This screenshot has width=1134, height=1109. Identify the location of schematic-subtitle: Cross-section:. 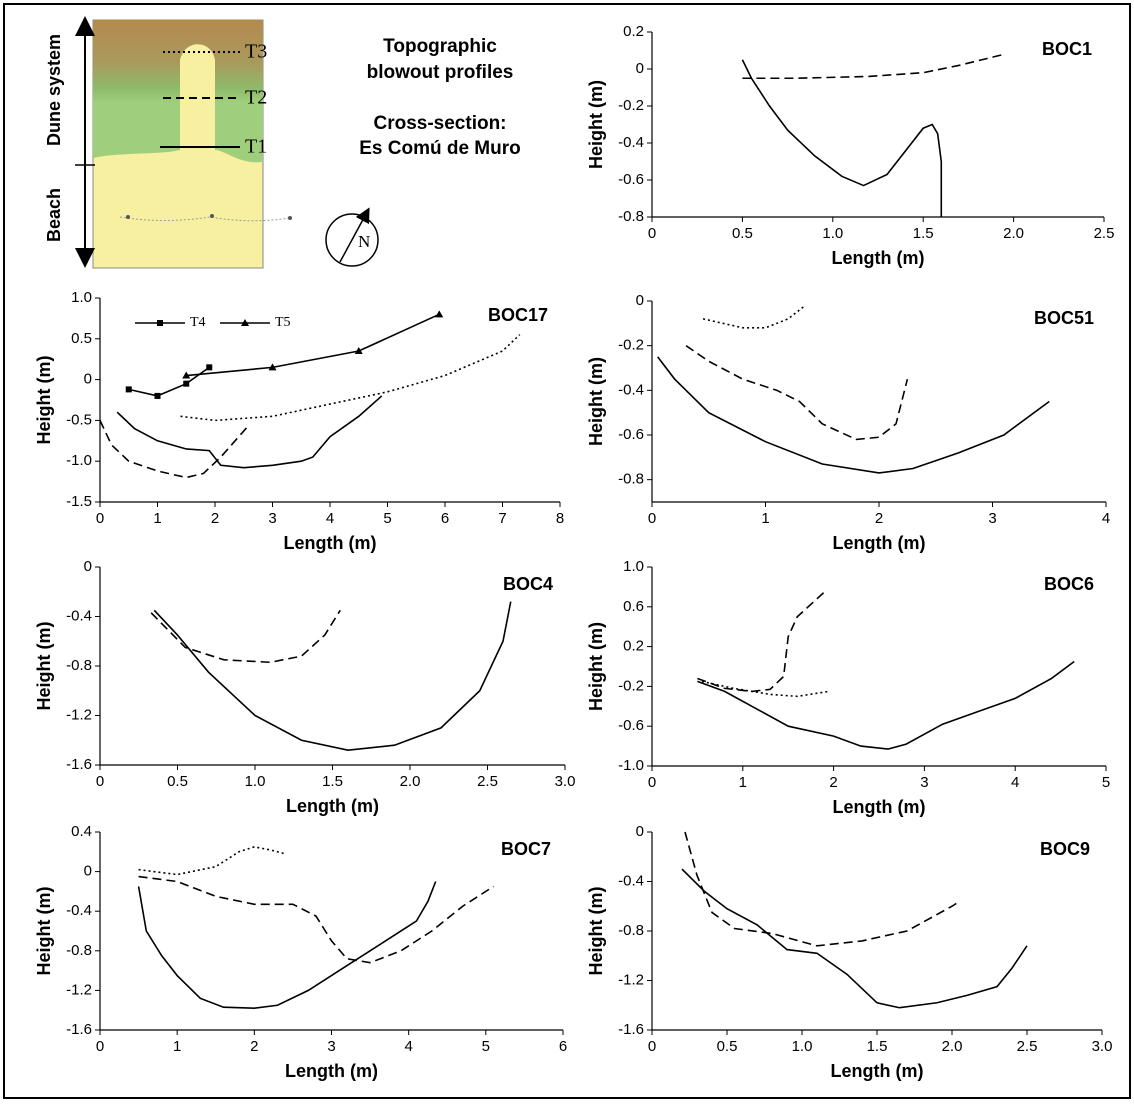
(439, 123).